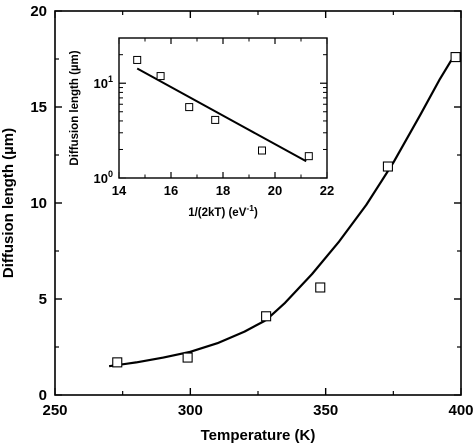 The image size is (474, 445). I want to click on main-y-axis-title: Diffusion length (µm), so click(8, 203).